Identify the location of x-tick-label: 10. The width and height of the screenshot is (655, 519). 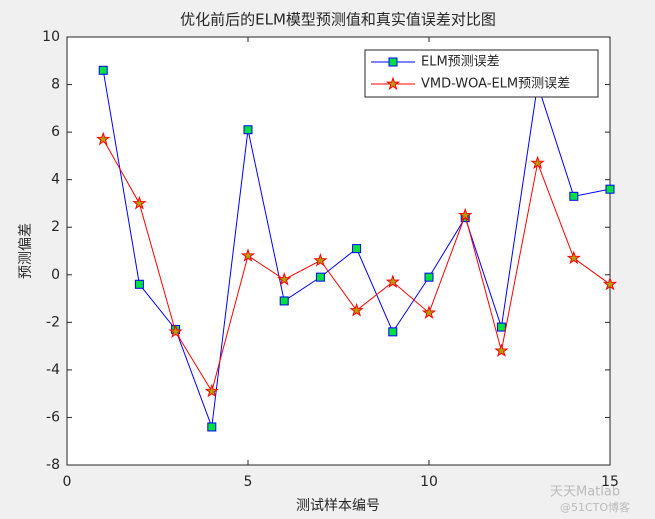
(429, 482).